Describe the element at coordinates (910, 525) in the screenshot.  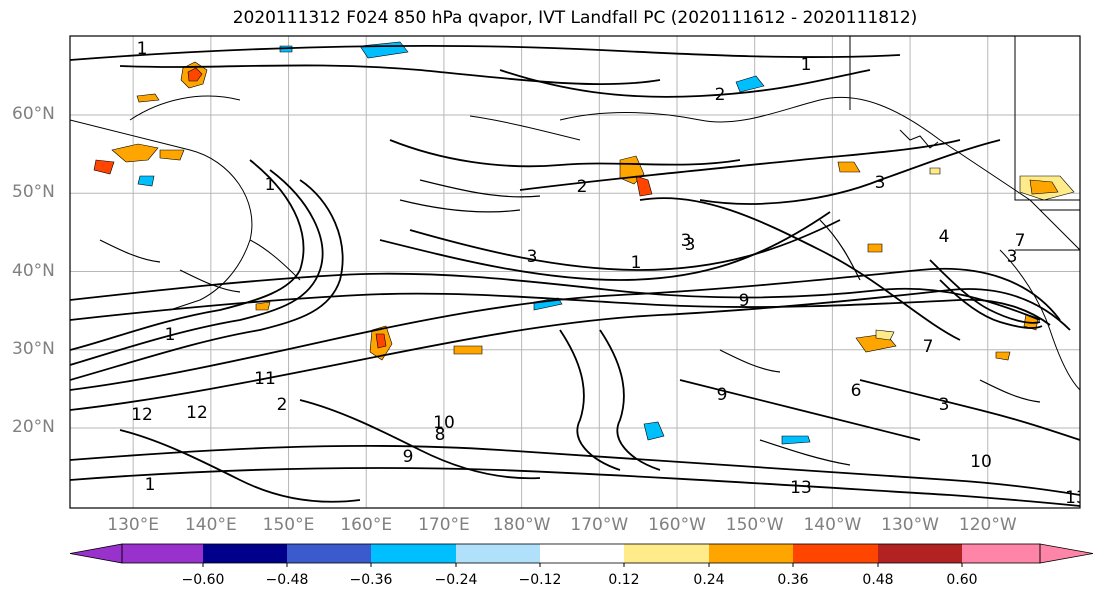
I see `longitude-tick-label: 130°W` at that location.